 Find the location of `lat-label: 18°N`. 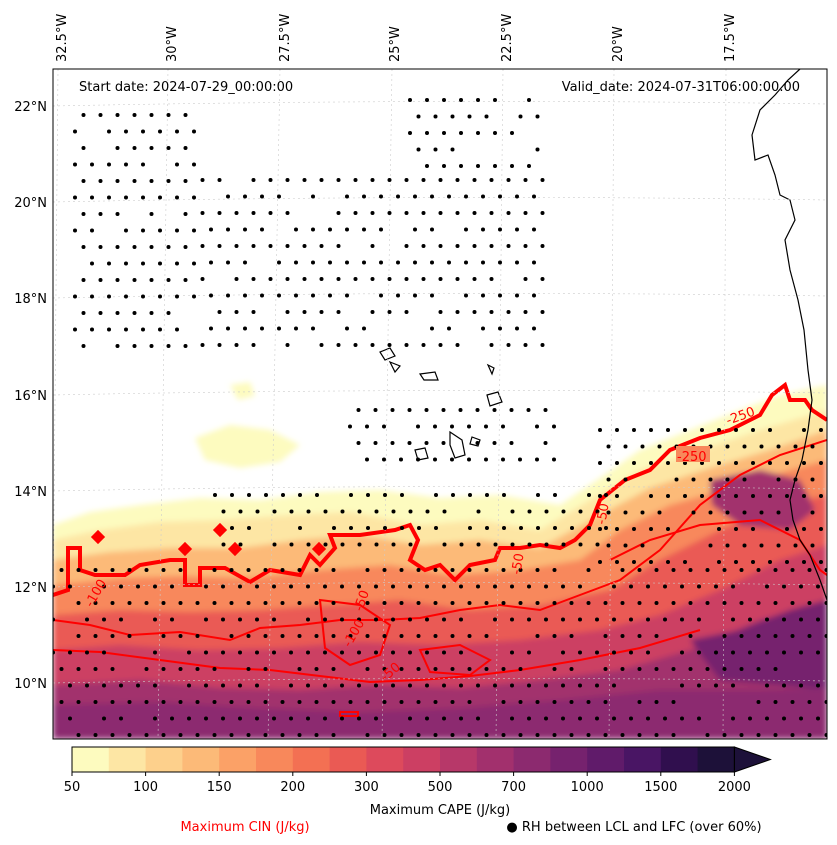

lat-label: 18°N is located at coordinates (30, 299).